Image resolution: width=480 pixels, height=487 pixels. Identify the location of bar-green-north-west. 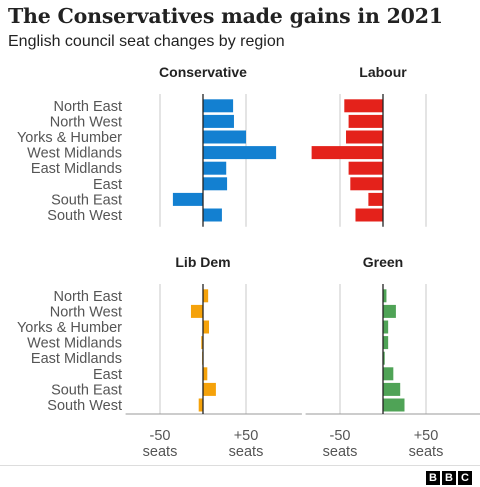
(389, 311).